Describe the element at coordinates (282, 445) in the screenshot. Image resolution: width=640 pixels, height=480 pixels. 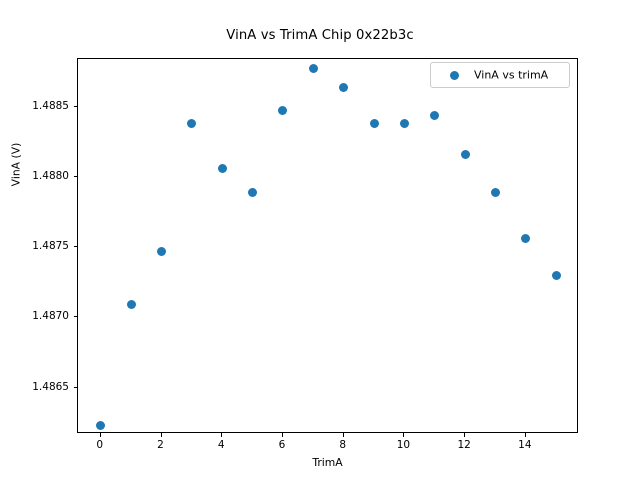
I see `x-axis-tick-label: 6` at that location.